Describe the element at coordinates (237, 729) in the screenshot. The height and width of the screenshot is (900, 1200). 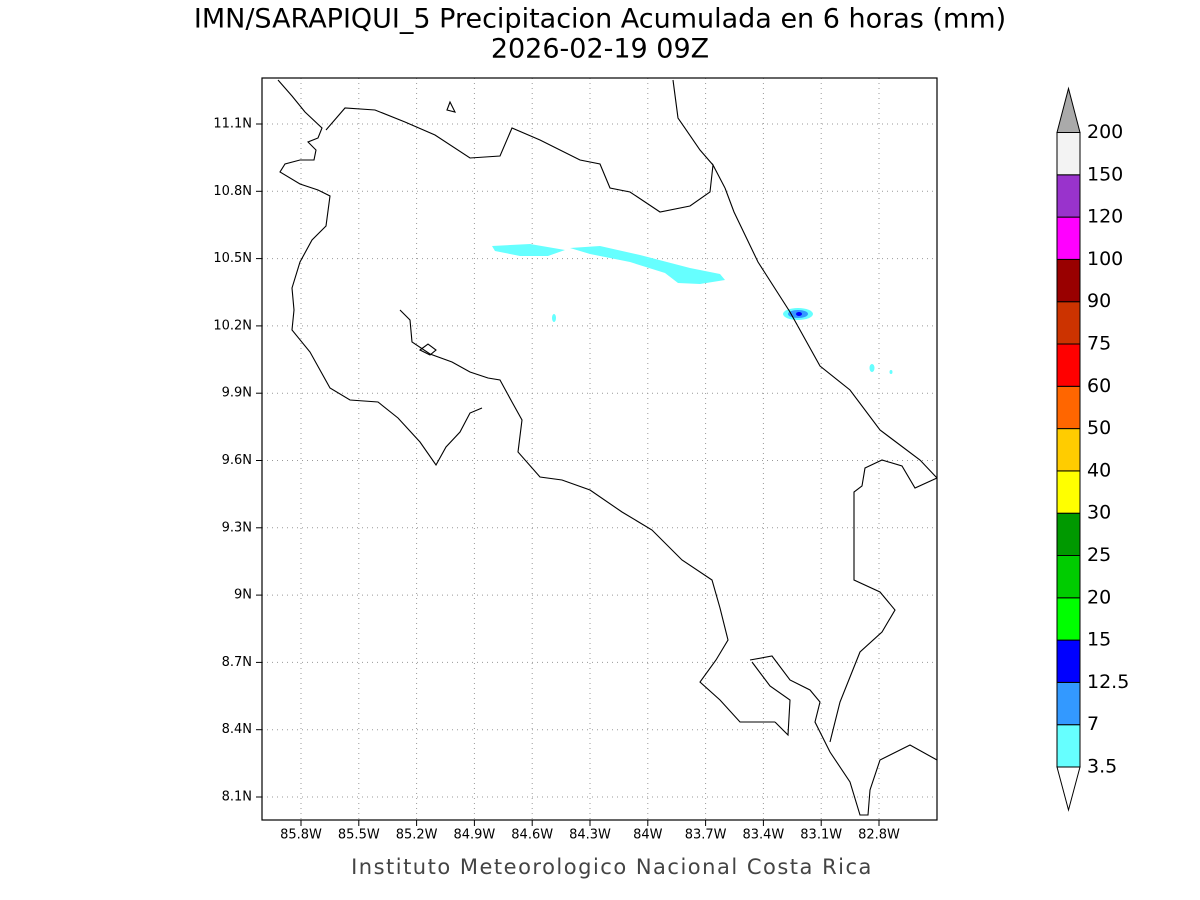
I see `lat-label: 8.4N` at that location.